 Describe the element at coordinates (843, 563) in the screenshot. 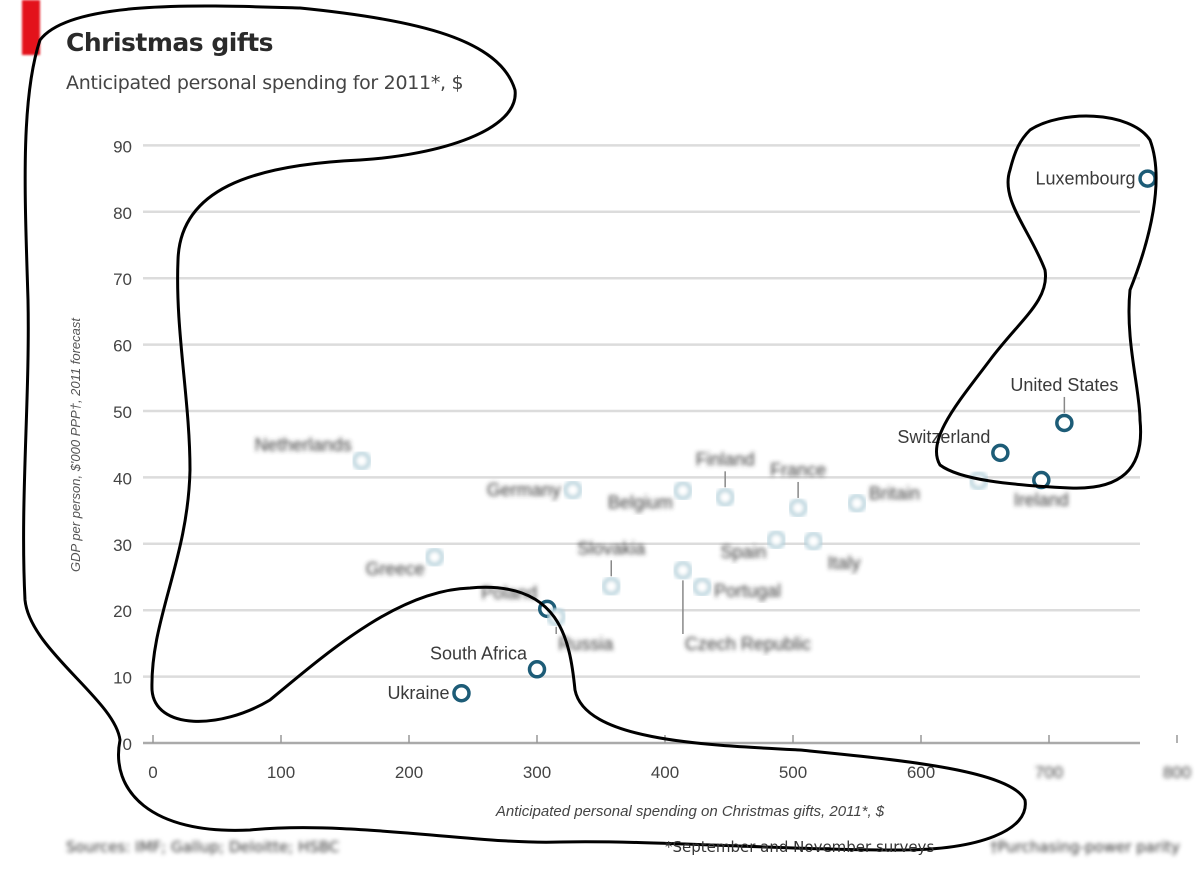

I see `point-label: Italy` at that location.